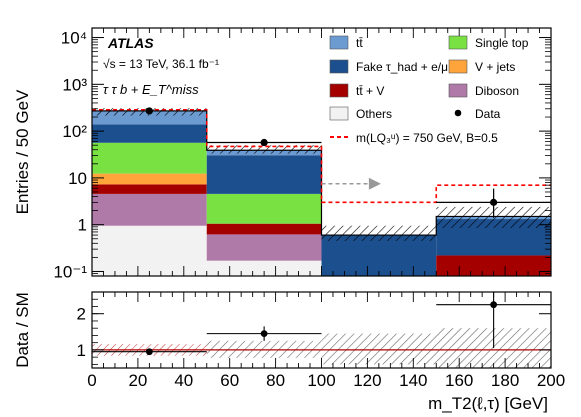 This screenshot has height=417, width=581. Describe the element at coordinates (402, 67) in the screenshot. I see `legend-label-fake-tau: Fake τ_had + e/μ` at that location.